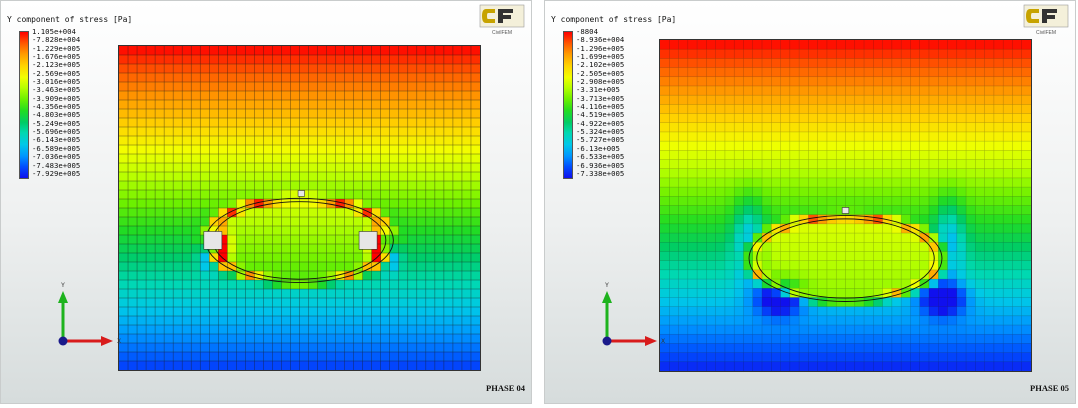  I want to click on legend-label: -4.922e+005, so click(600, 123).